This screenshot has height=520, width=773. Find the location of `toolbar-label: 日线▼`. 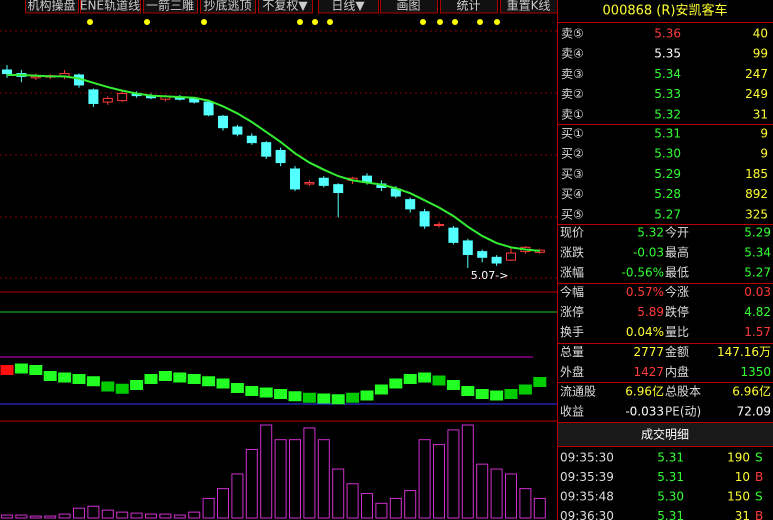

toolbar-label: 日线▼ is located at coordinates (348, 6).